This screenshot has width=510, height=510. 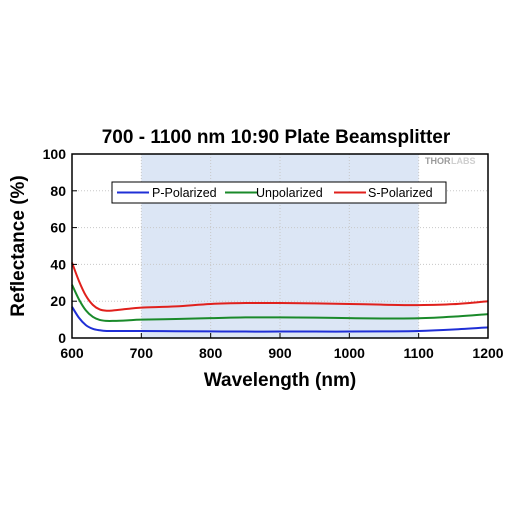 What do you see at coordinates (438, 161) in the screenshot?
I see `watermark-part1: THOR` at bounding box center [438, 161].